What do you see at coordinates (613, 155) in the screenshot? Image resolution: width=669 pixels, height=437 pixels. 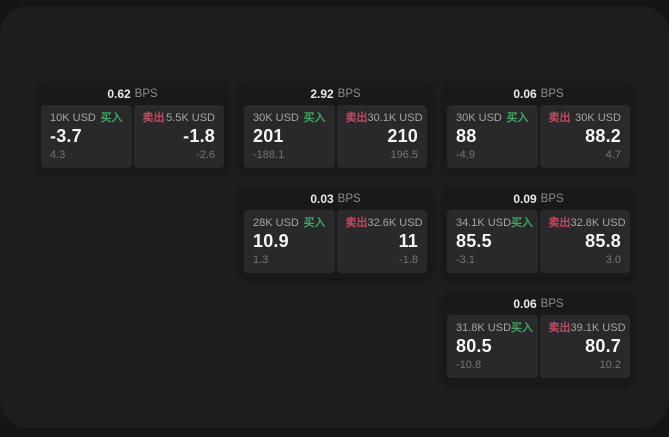 I see `sell-delta: 4.7` at bounding box center [613, 155].